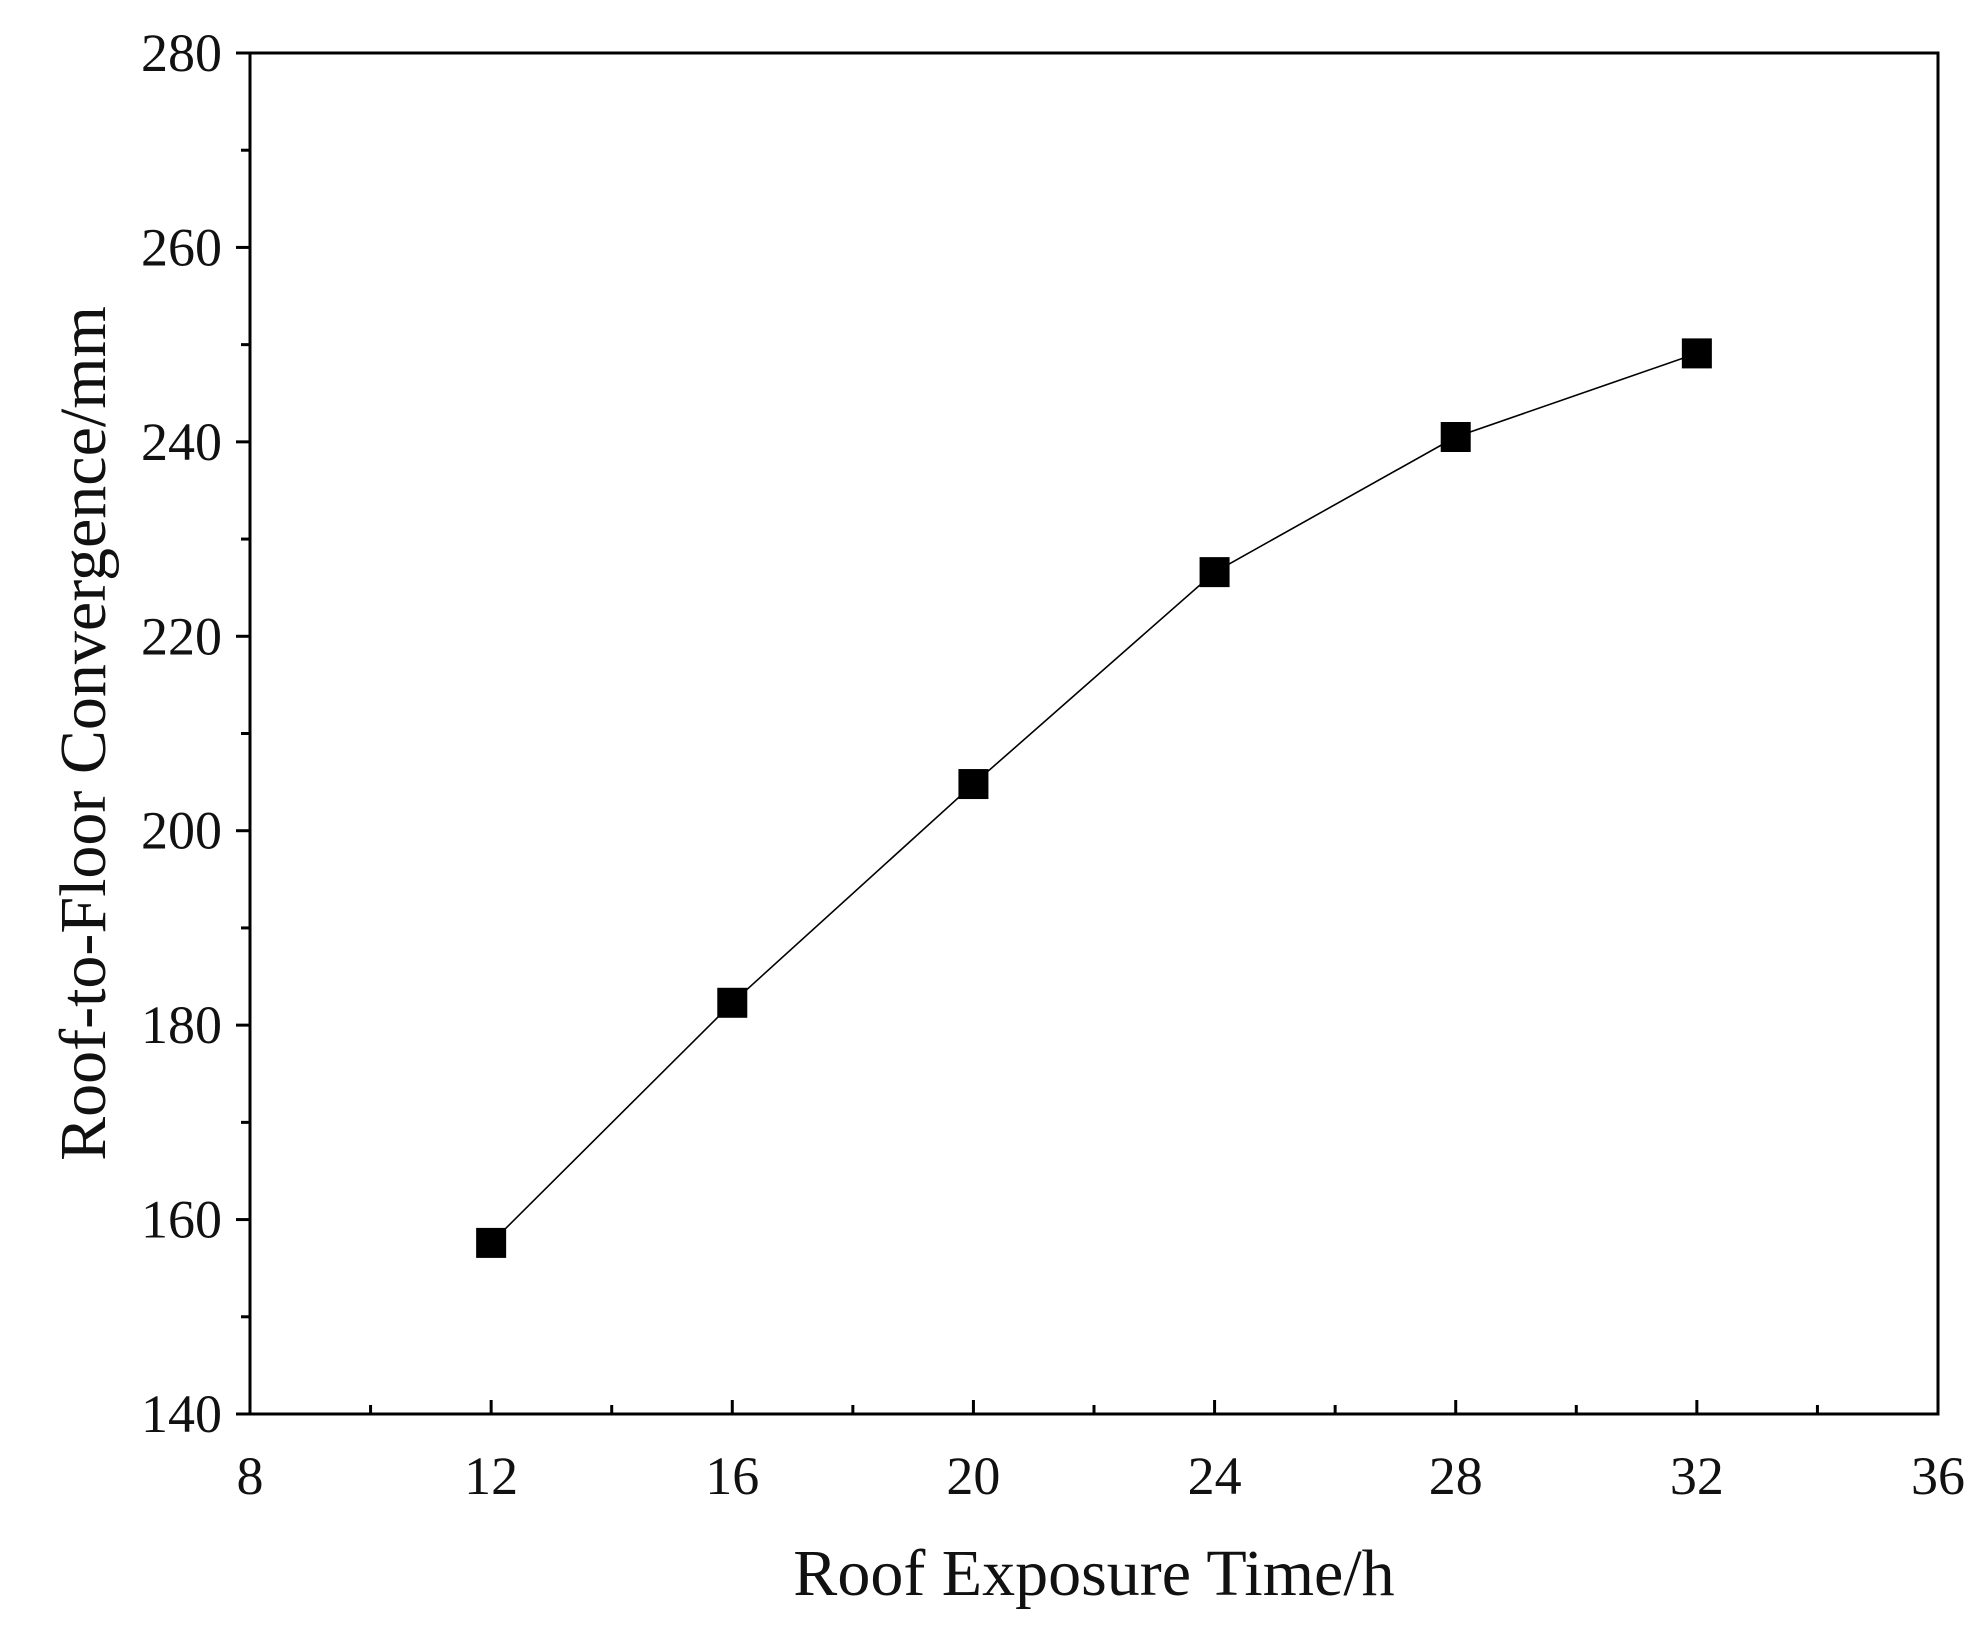  I want to click on y-tick-label: 200, so click(181, 831).